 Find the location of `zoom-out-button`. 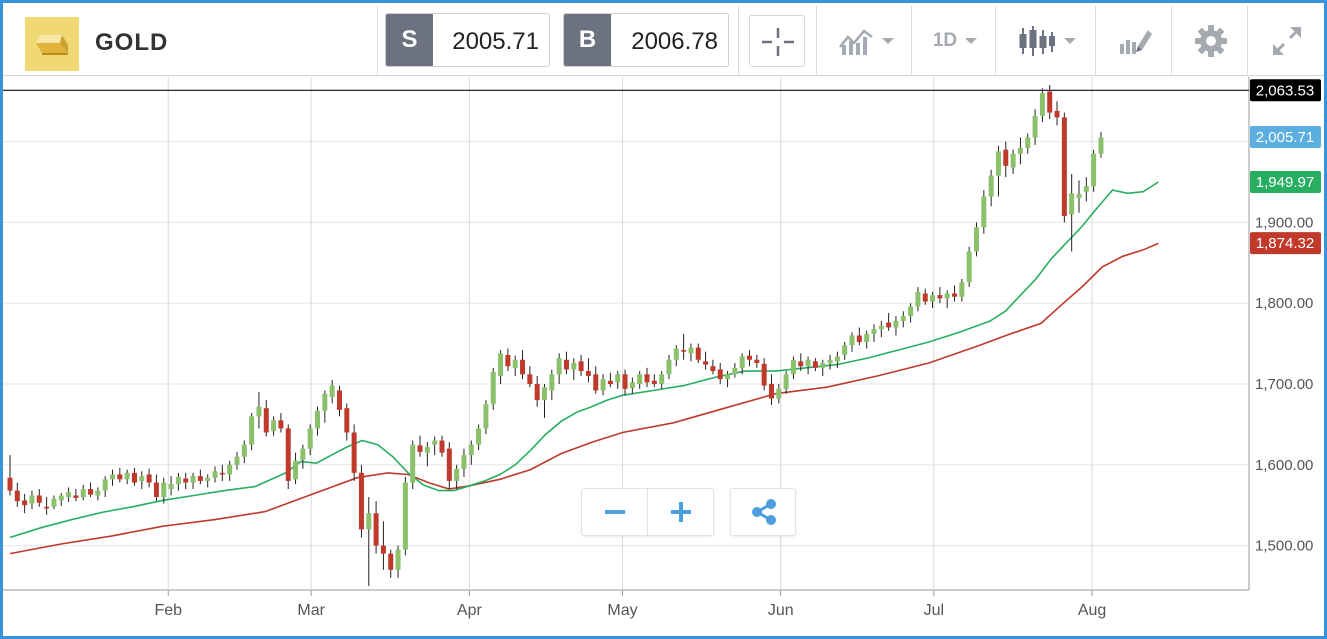

zoom-out-button is located at coordinates (614, 512).